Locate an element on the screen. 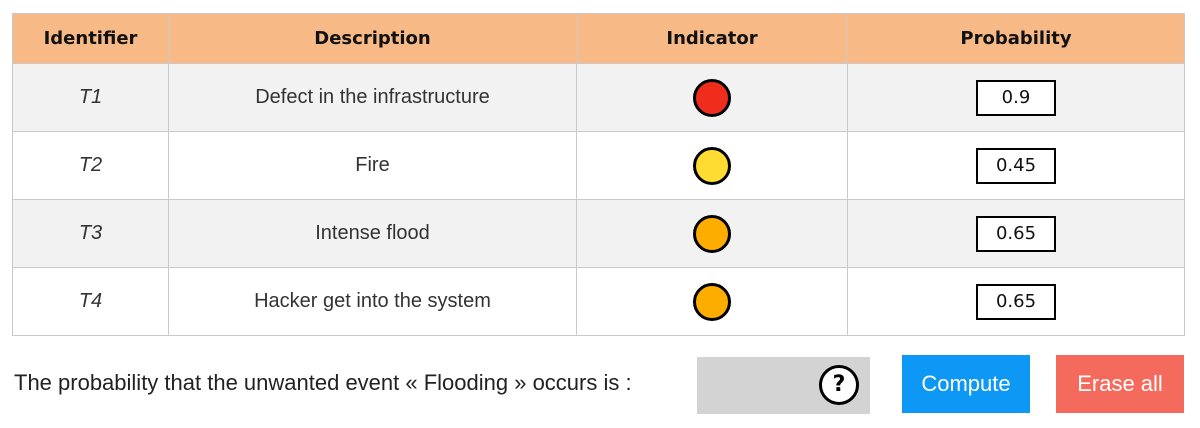 The image size is (1200, 428). threat-identifier: T2 is located at coordinates (90, 165).